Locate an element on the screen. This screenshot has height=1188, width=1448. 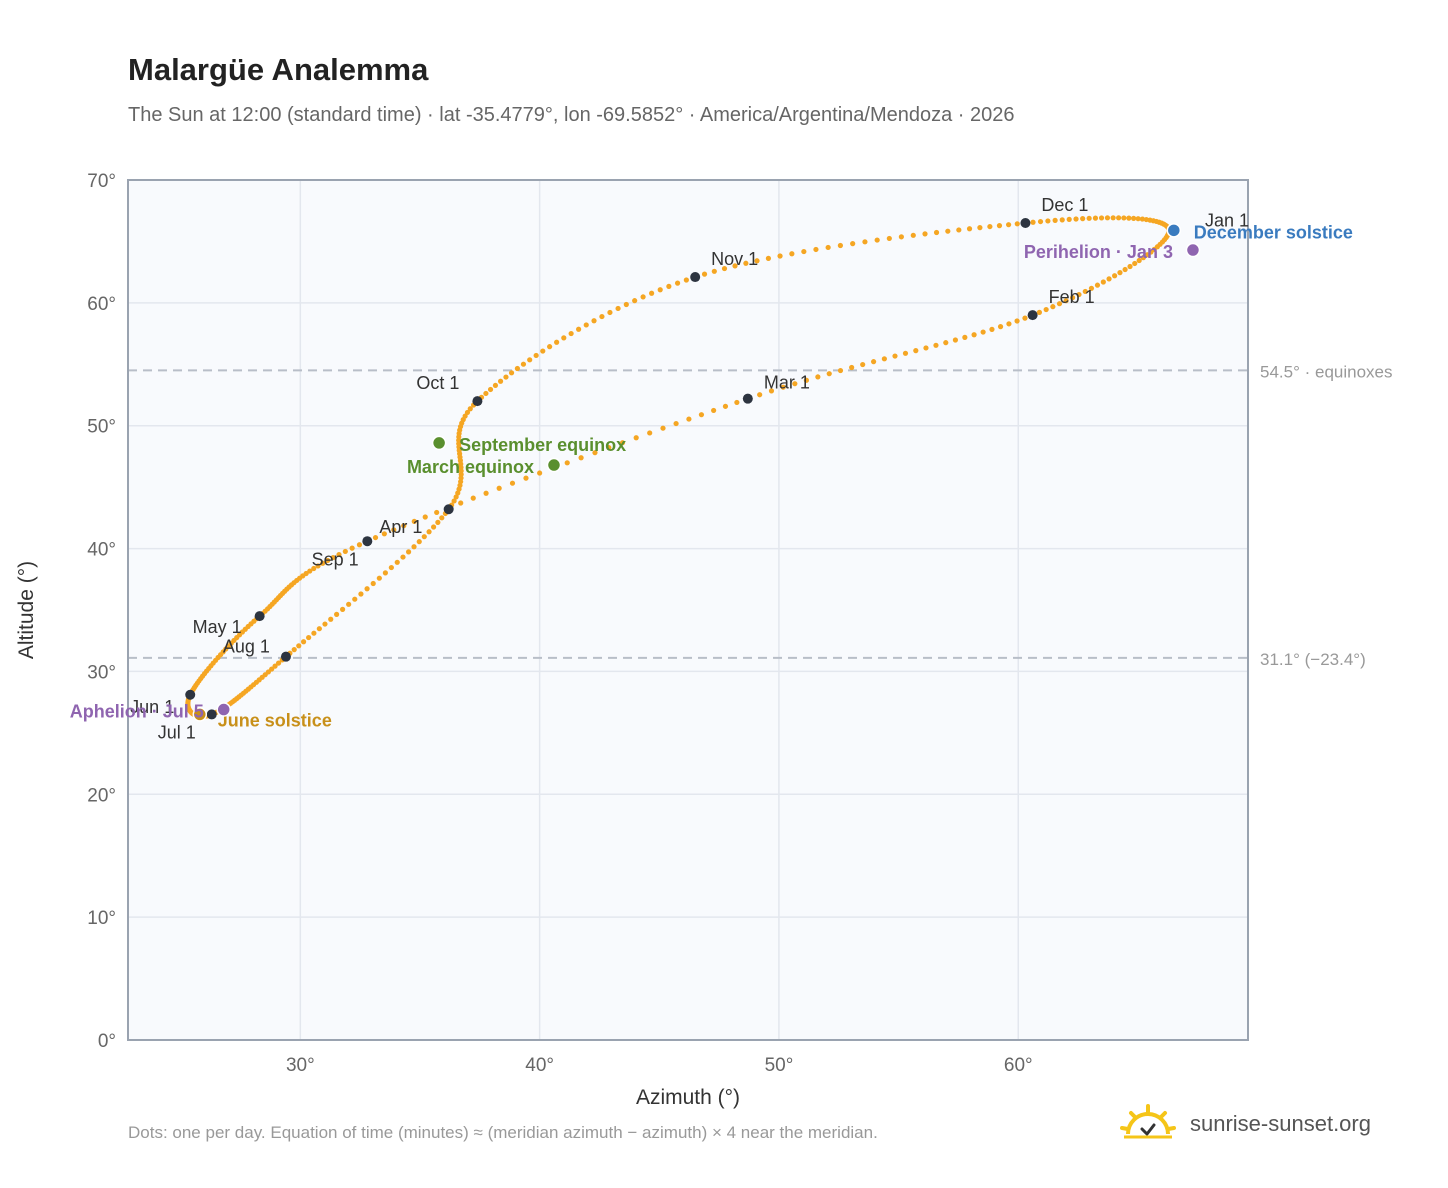
y-tick-label: 50° is located at coordinates (101, 427).